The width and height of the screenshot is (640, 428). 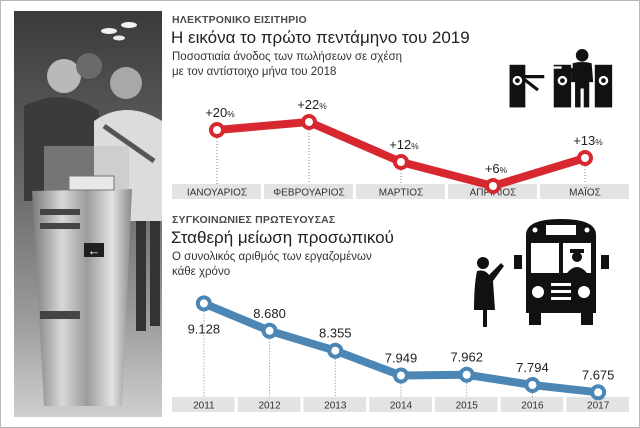 I want to click on turnstile-slot, so click(x=60, y=212).